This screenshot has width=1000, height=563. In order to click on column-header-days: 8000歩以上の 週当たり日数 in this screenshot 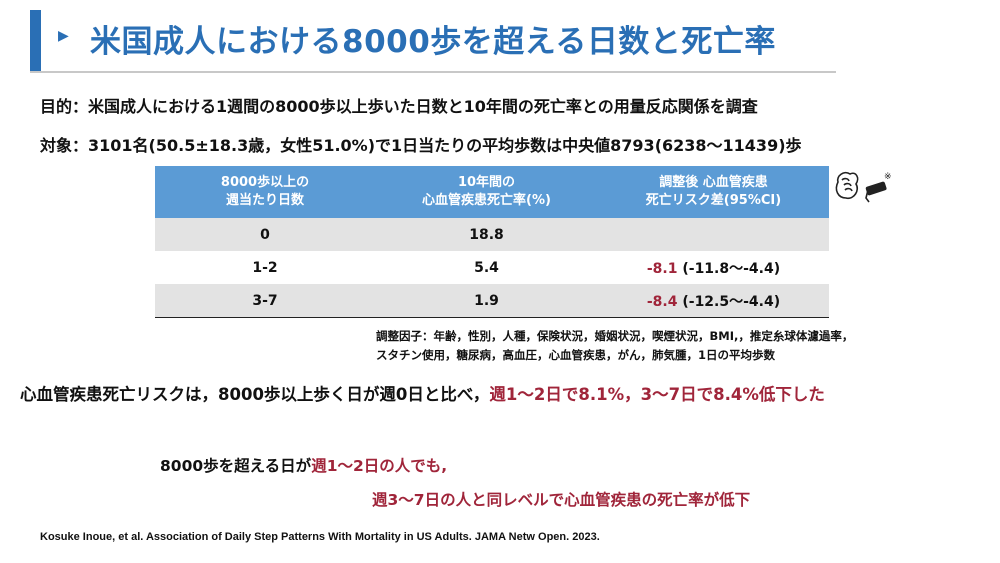, I will do `click(265, 192)`.